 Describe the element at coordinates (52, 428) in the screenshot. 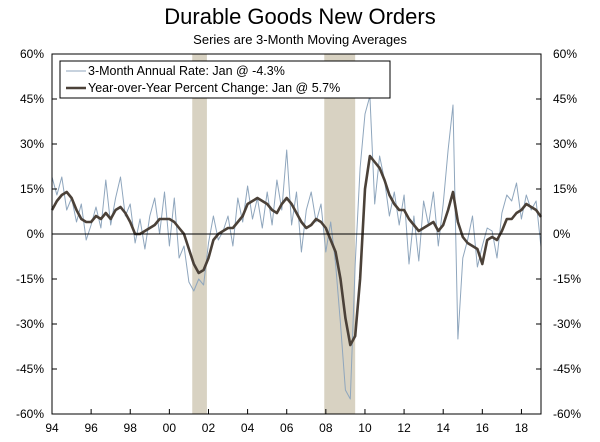

I see `x-tick-label-0: 94` at that location.